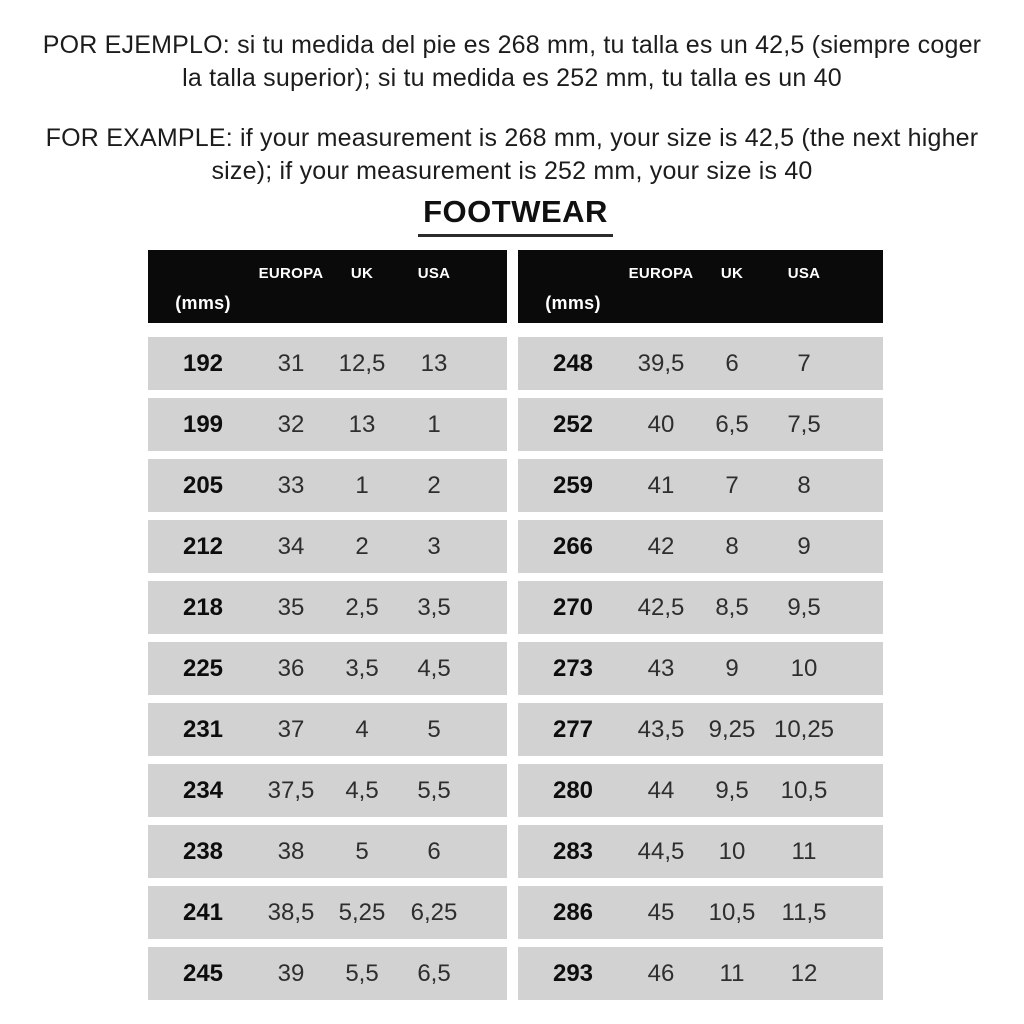 The image size is (1024, 1024). Describe the element at coordinates (804, 912) in the screenshot. I see `cell-size-value: 11,5` at that location.